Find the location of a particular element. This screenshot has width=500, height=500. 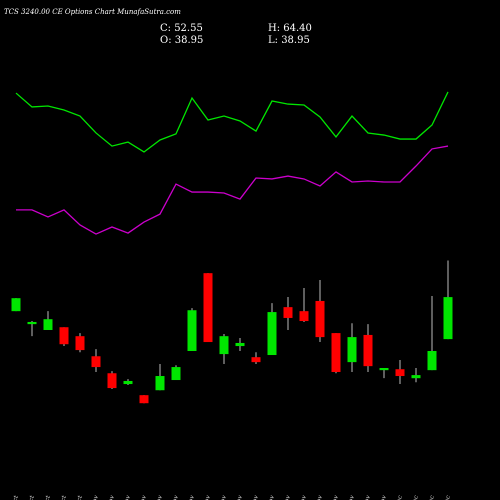

x-tick-label: 07 Nov is located at coordinates (142, 497).